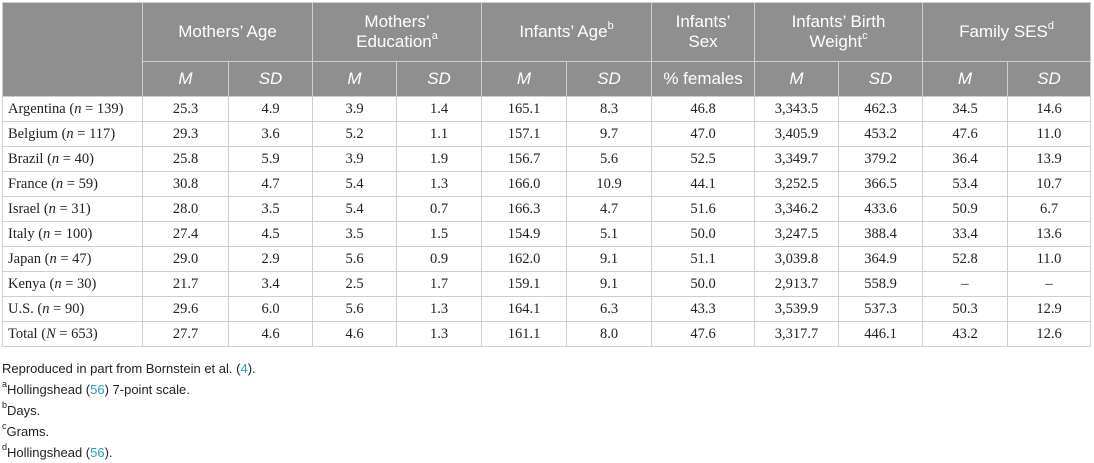  Describe the element at coordinates (72, 208) in the screenshot. I see `sample-size-value: = 31` at that location.